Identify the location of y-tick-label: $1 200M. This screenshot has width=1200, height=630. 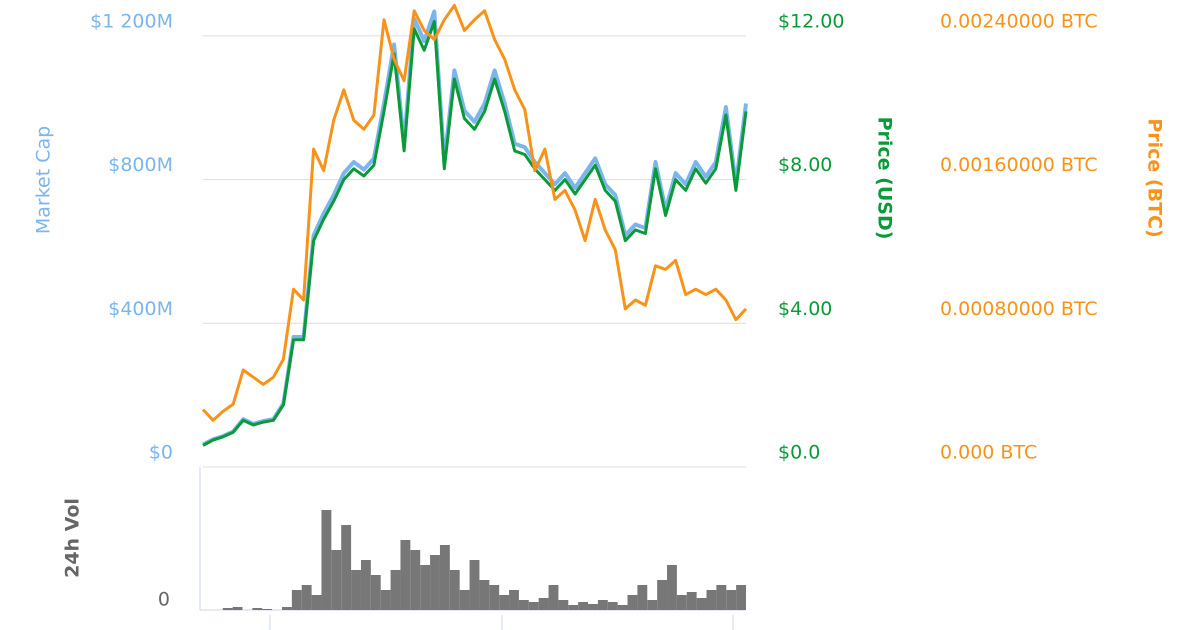
(131, 21).